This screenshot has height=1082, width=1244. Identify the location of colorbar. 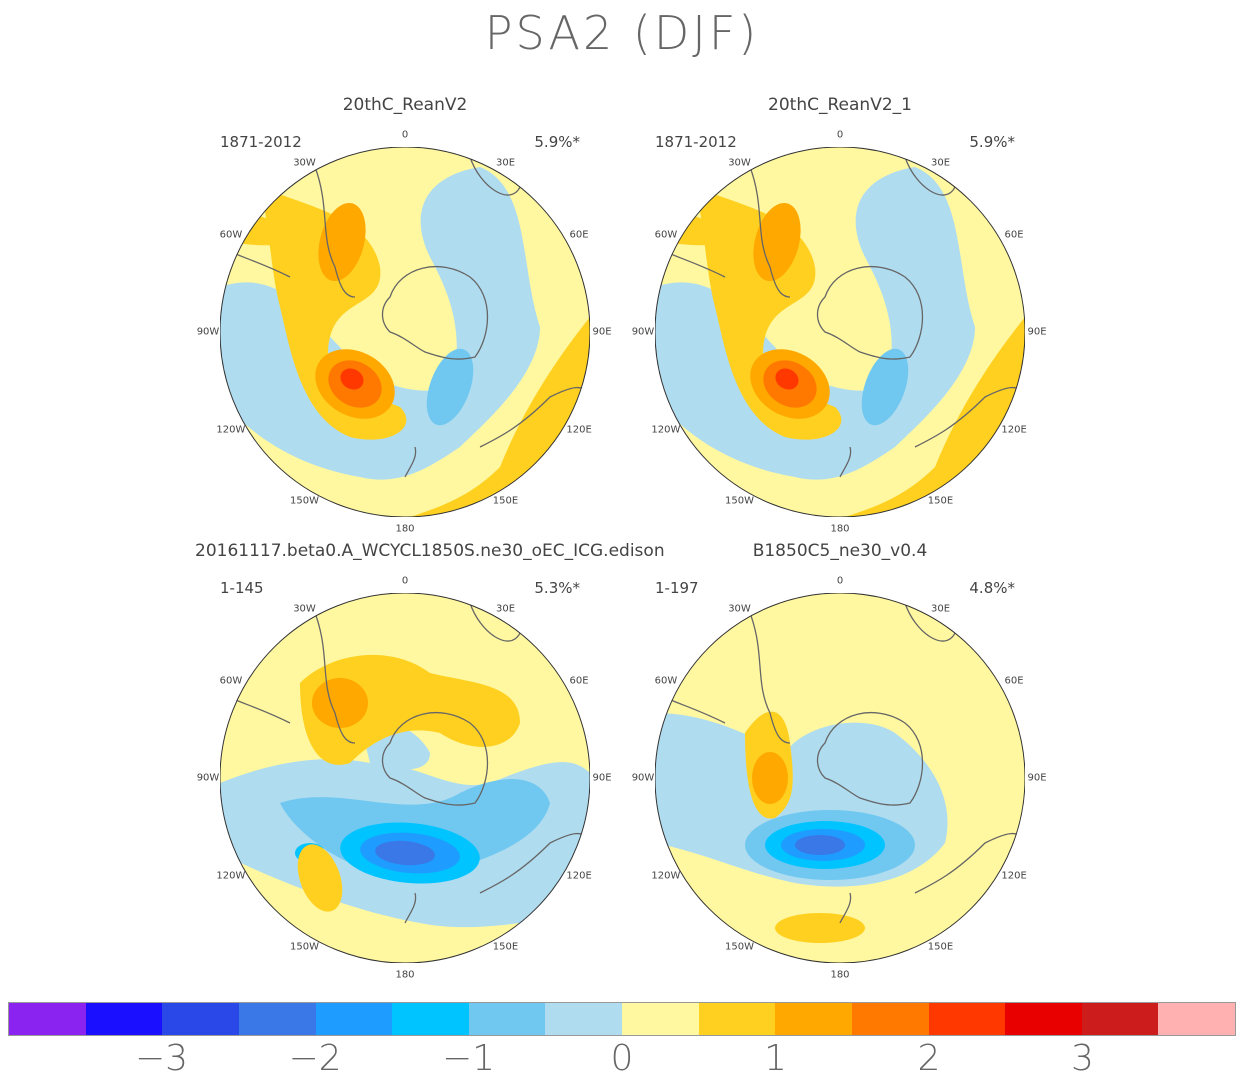
(622, 1019).